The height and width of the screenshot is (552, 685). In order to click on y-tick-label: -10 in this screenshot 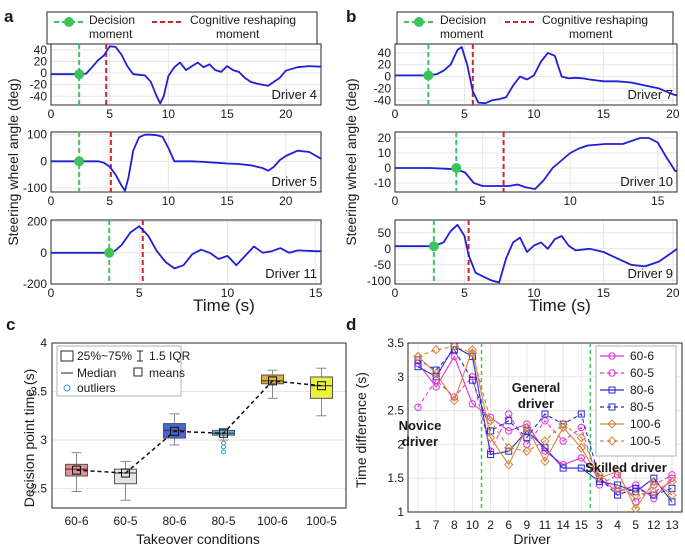, I will do `click(383, 183)`.